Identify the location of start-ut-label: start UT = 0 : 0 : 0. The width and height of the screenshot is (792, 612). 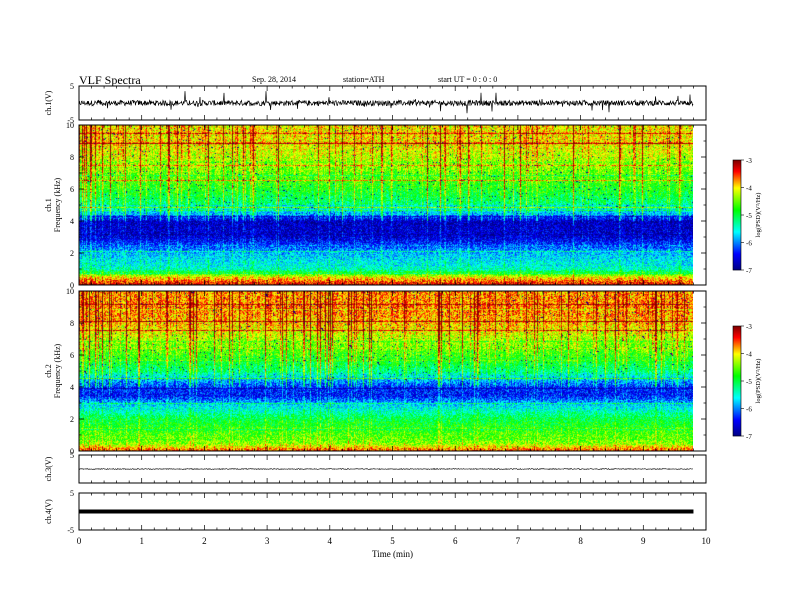
(468, 79).